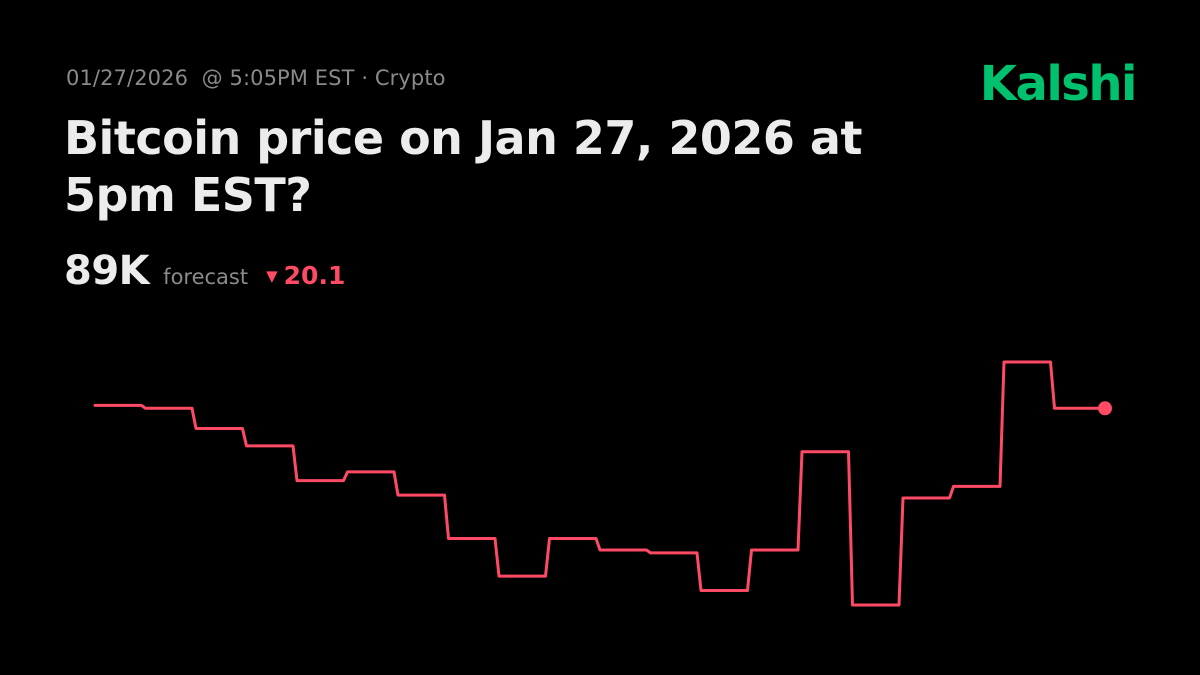  I want to click on forecast-label: forecast, so click(206, 277).